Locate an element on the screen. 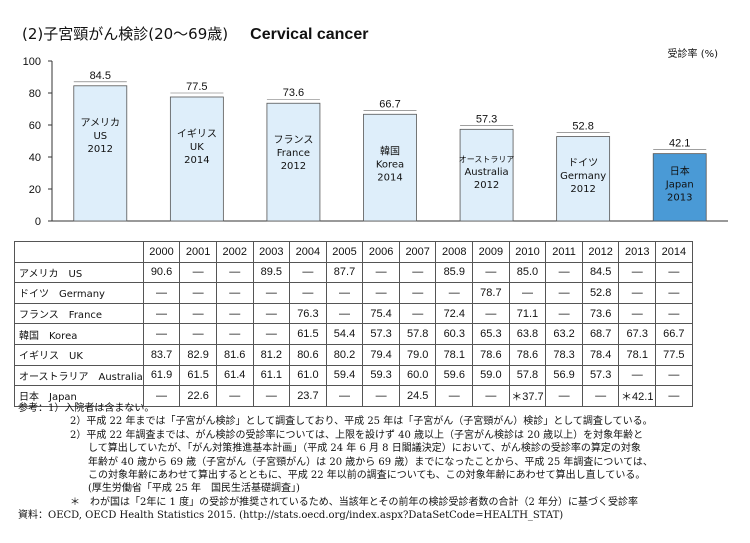 This screenshot has width=750, height=543. year-header-cell: 2010 is located at coordinates (527, 252).